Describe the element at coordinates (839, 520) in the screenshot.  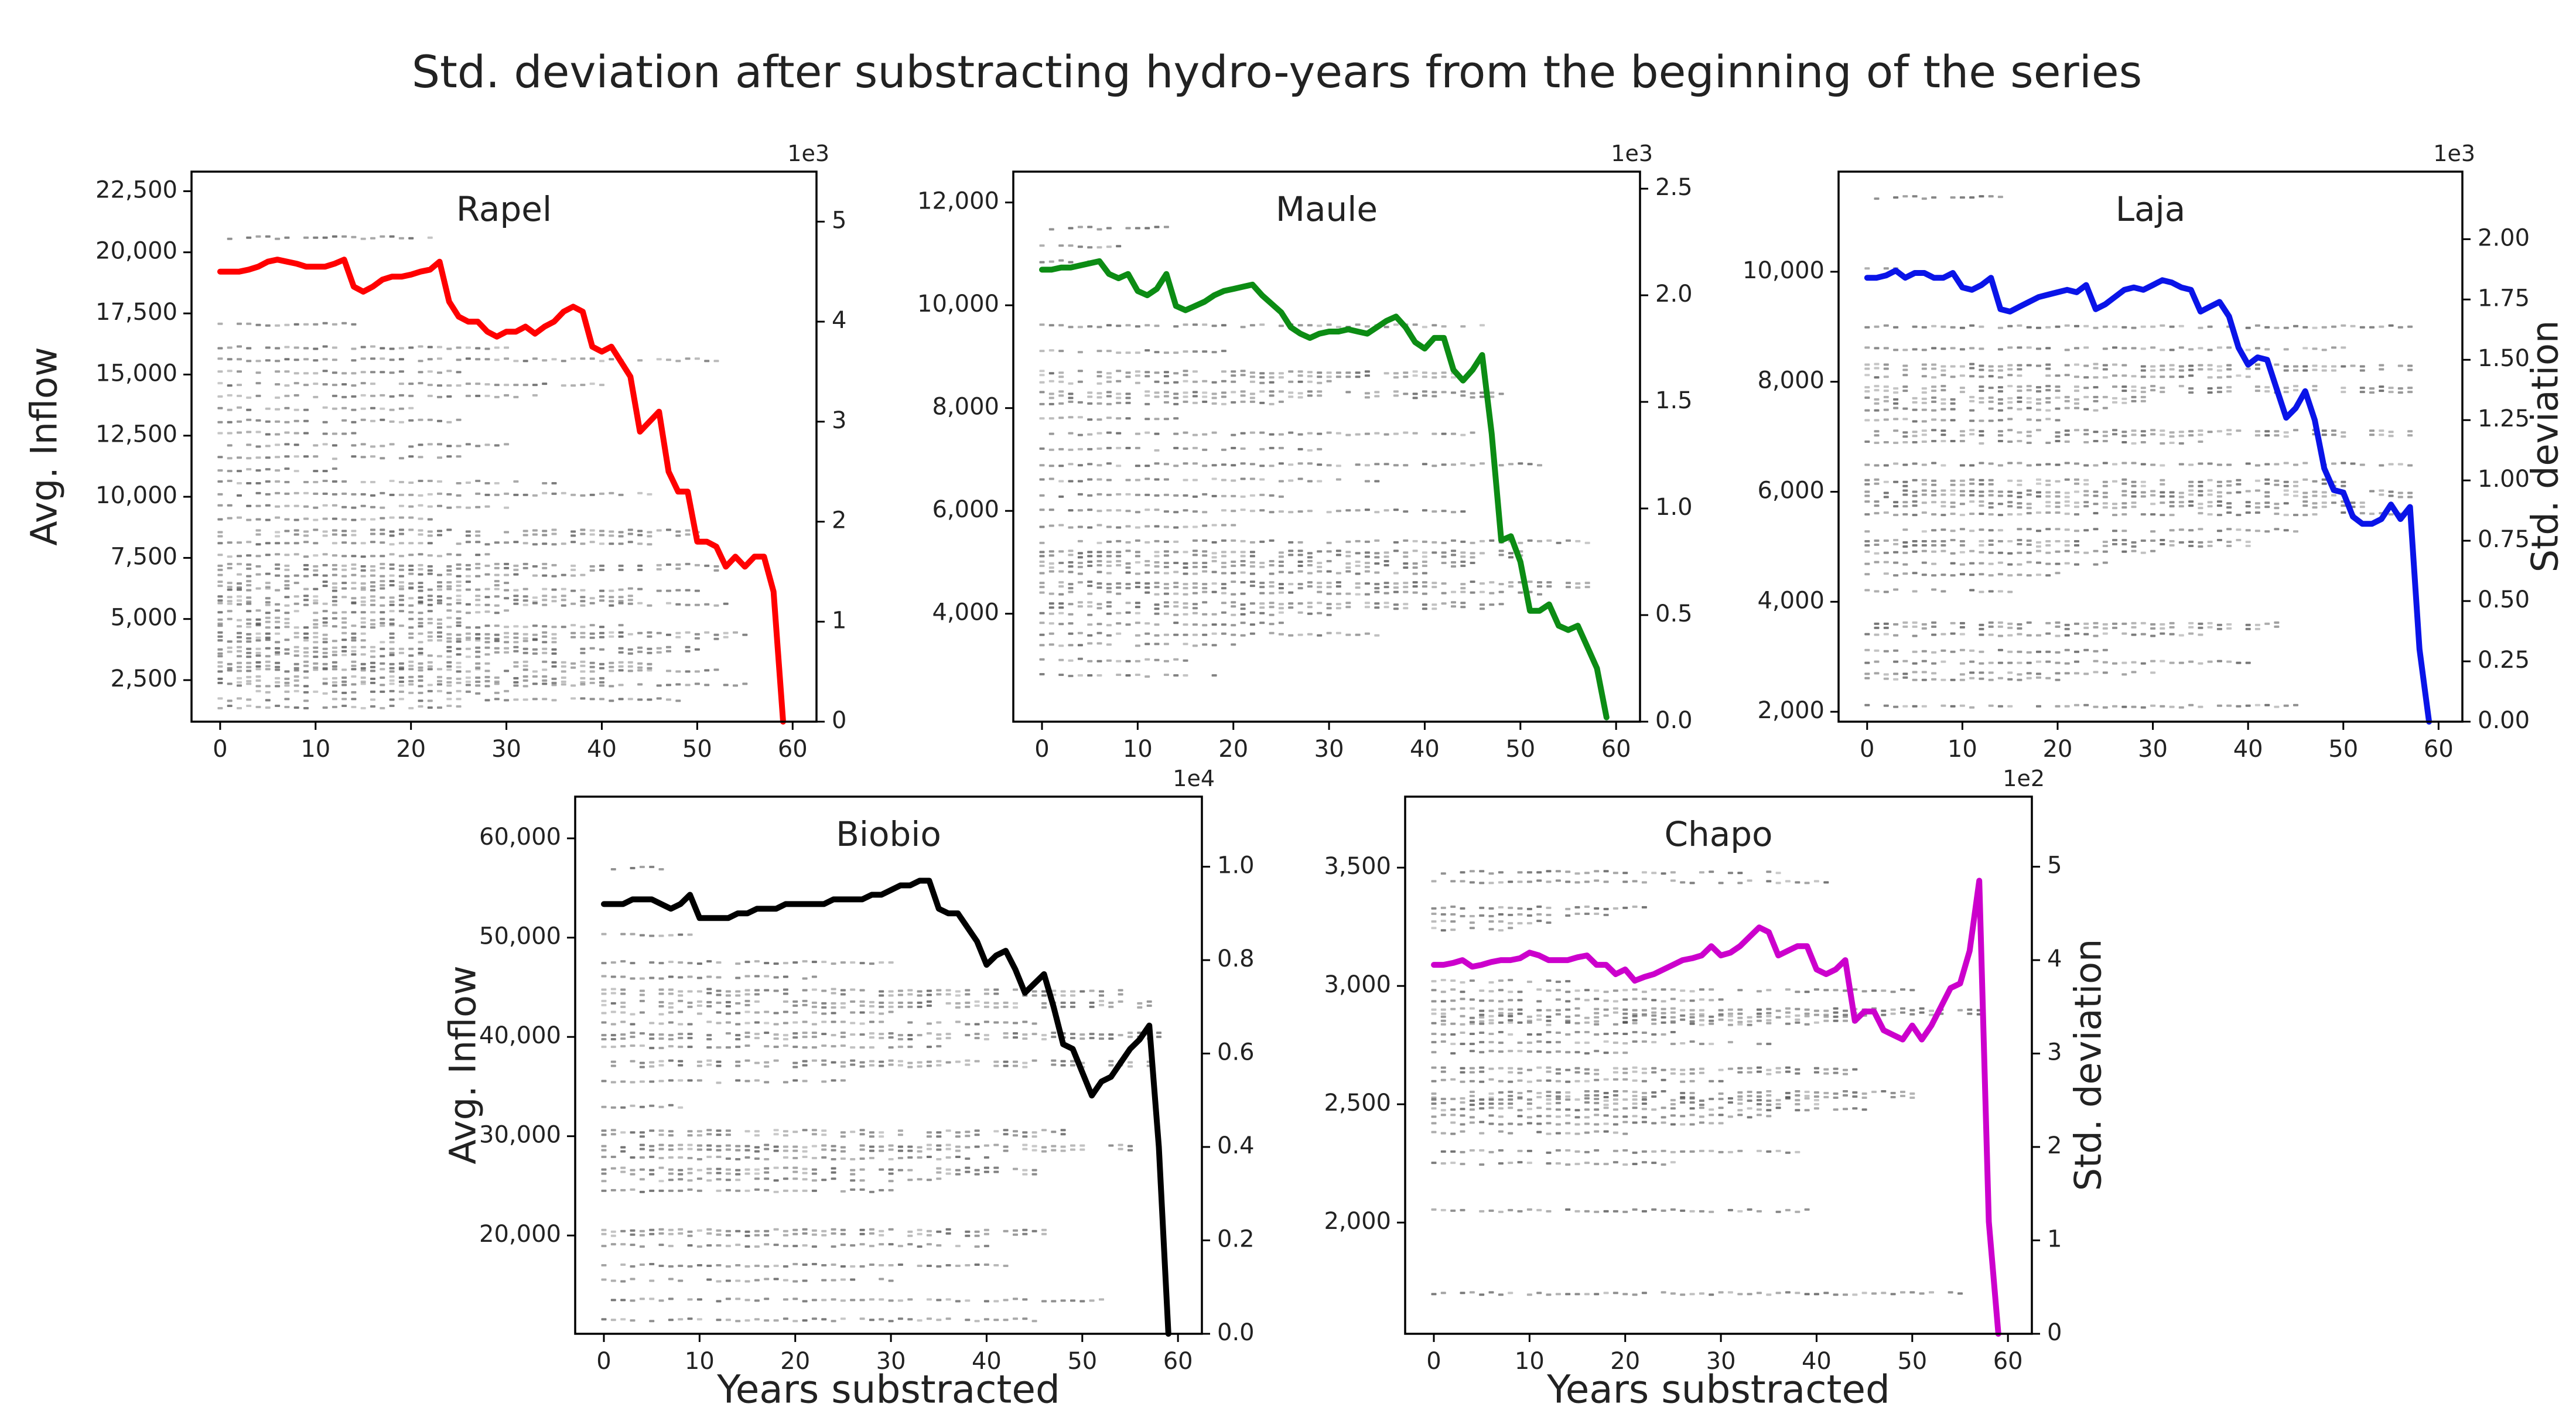
I see `svg-text: 2` at that location.